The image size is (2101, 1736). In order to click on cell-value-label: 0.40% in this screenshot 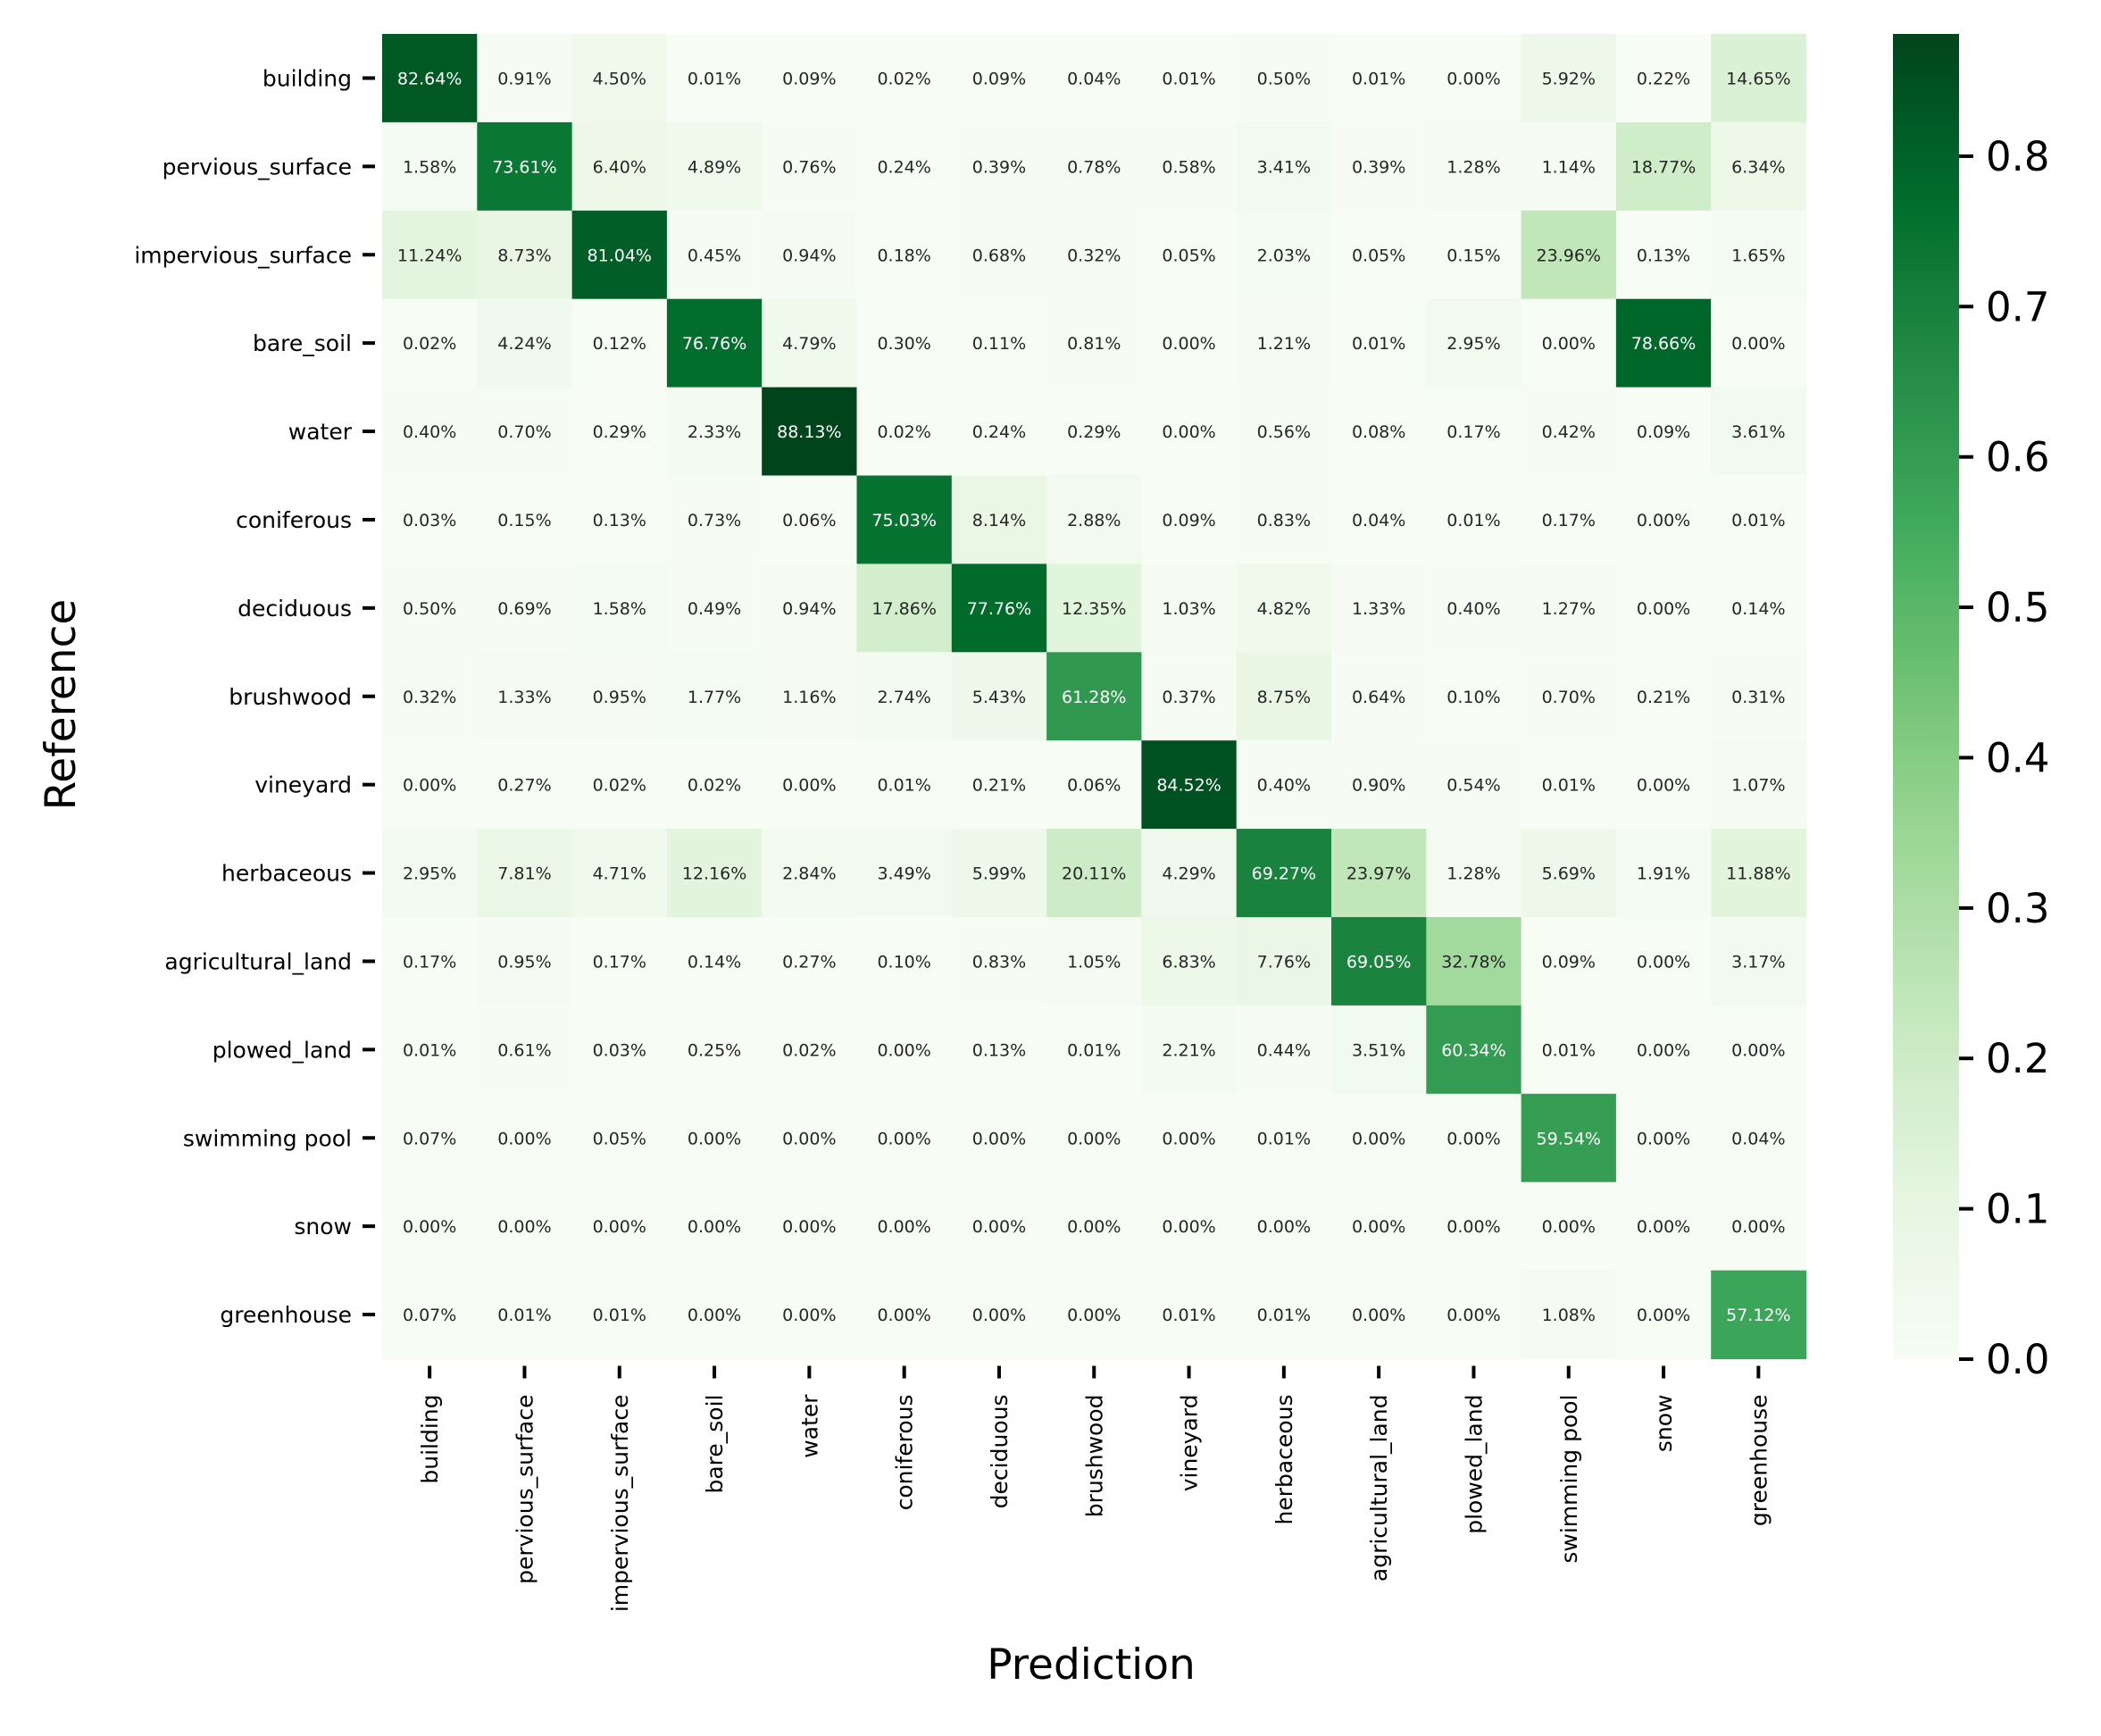, I will do `click(1284, 786)`.